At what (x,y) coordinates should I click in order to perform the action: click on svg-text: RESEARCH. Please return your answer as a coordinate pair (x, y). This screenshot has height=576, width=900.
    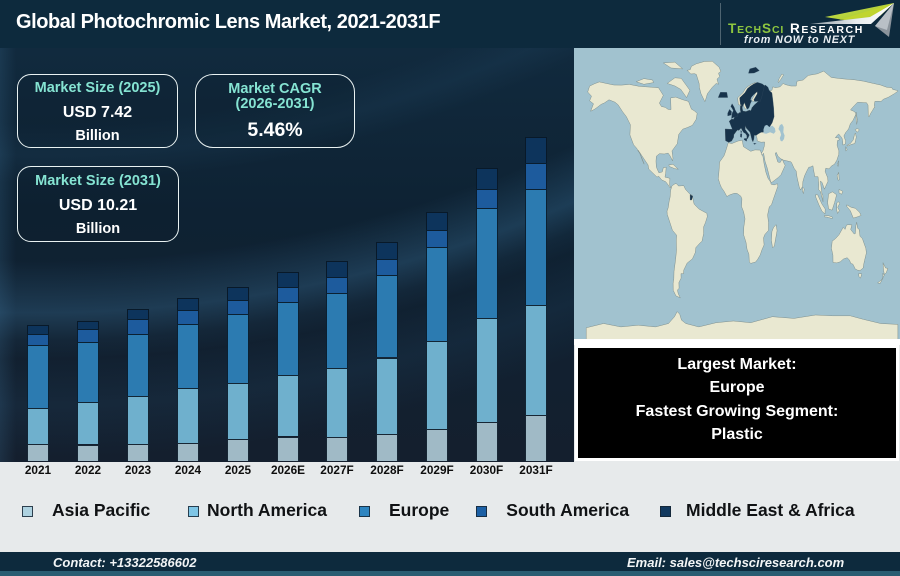
    Looking at the image, I should click on (827, 28).